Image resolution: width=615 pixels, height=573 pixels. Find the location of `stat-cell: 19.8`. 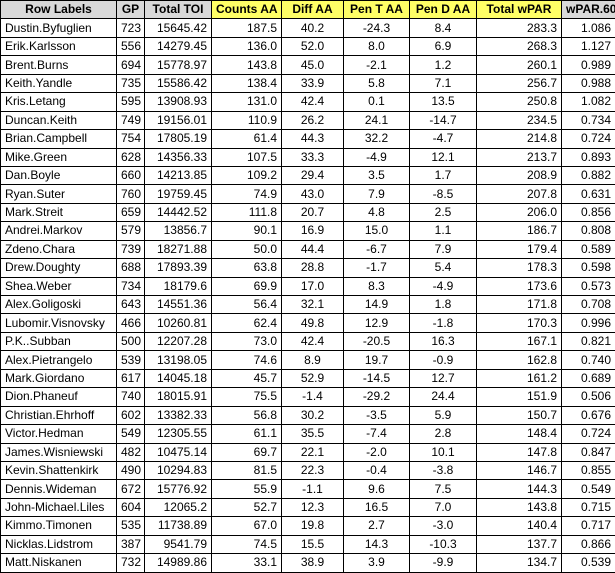

stat-cell: 19.8 is located at coordinates (313, 526).